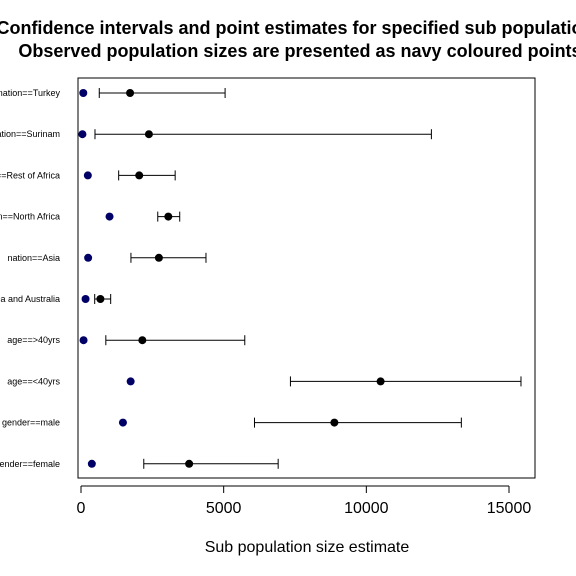  Describe the element at coordinates (232, 422) in the screenshot. I see `row-group: gender==male` at that location.